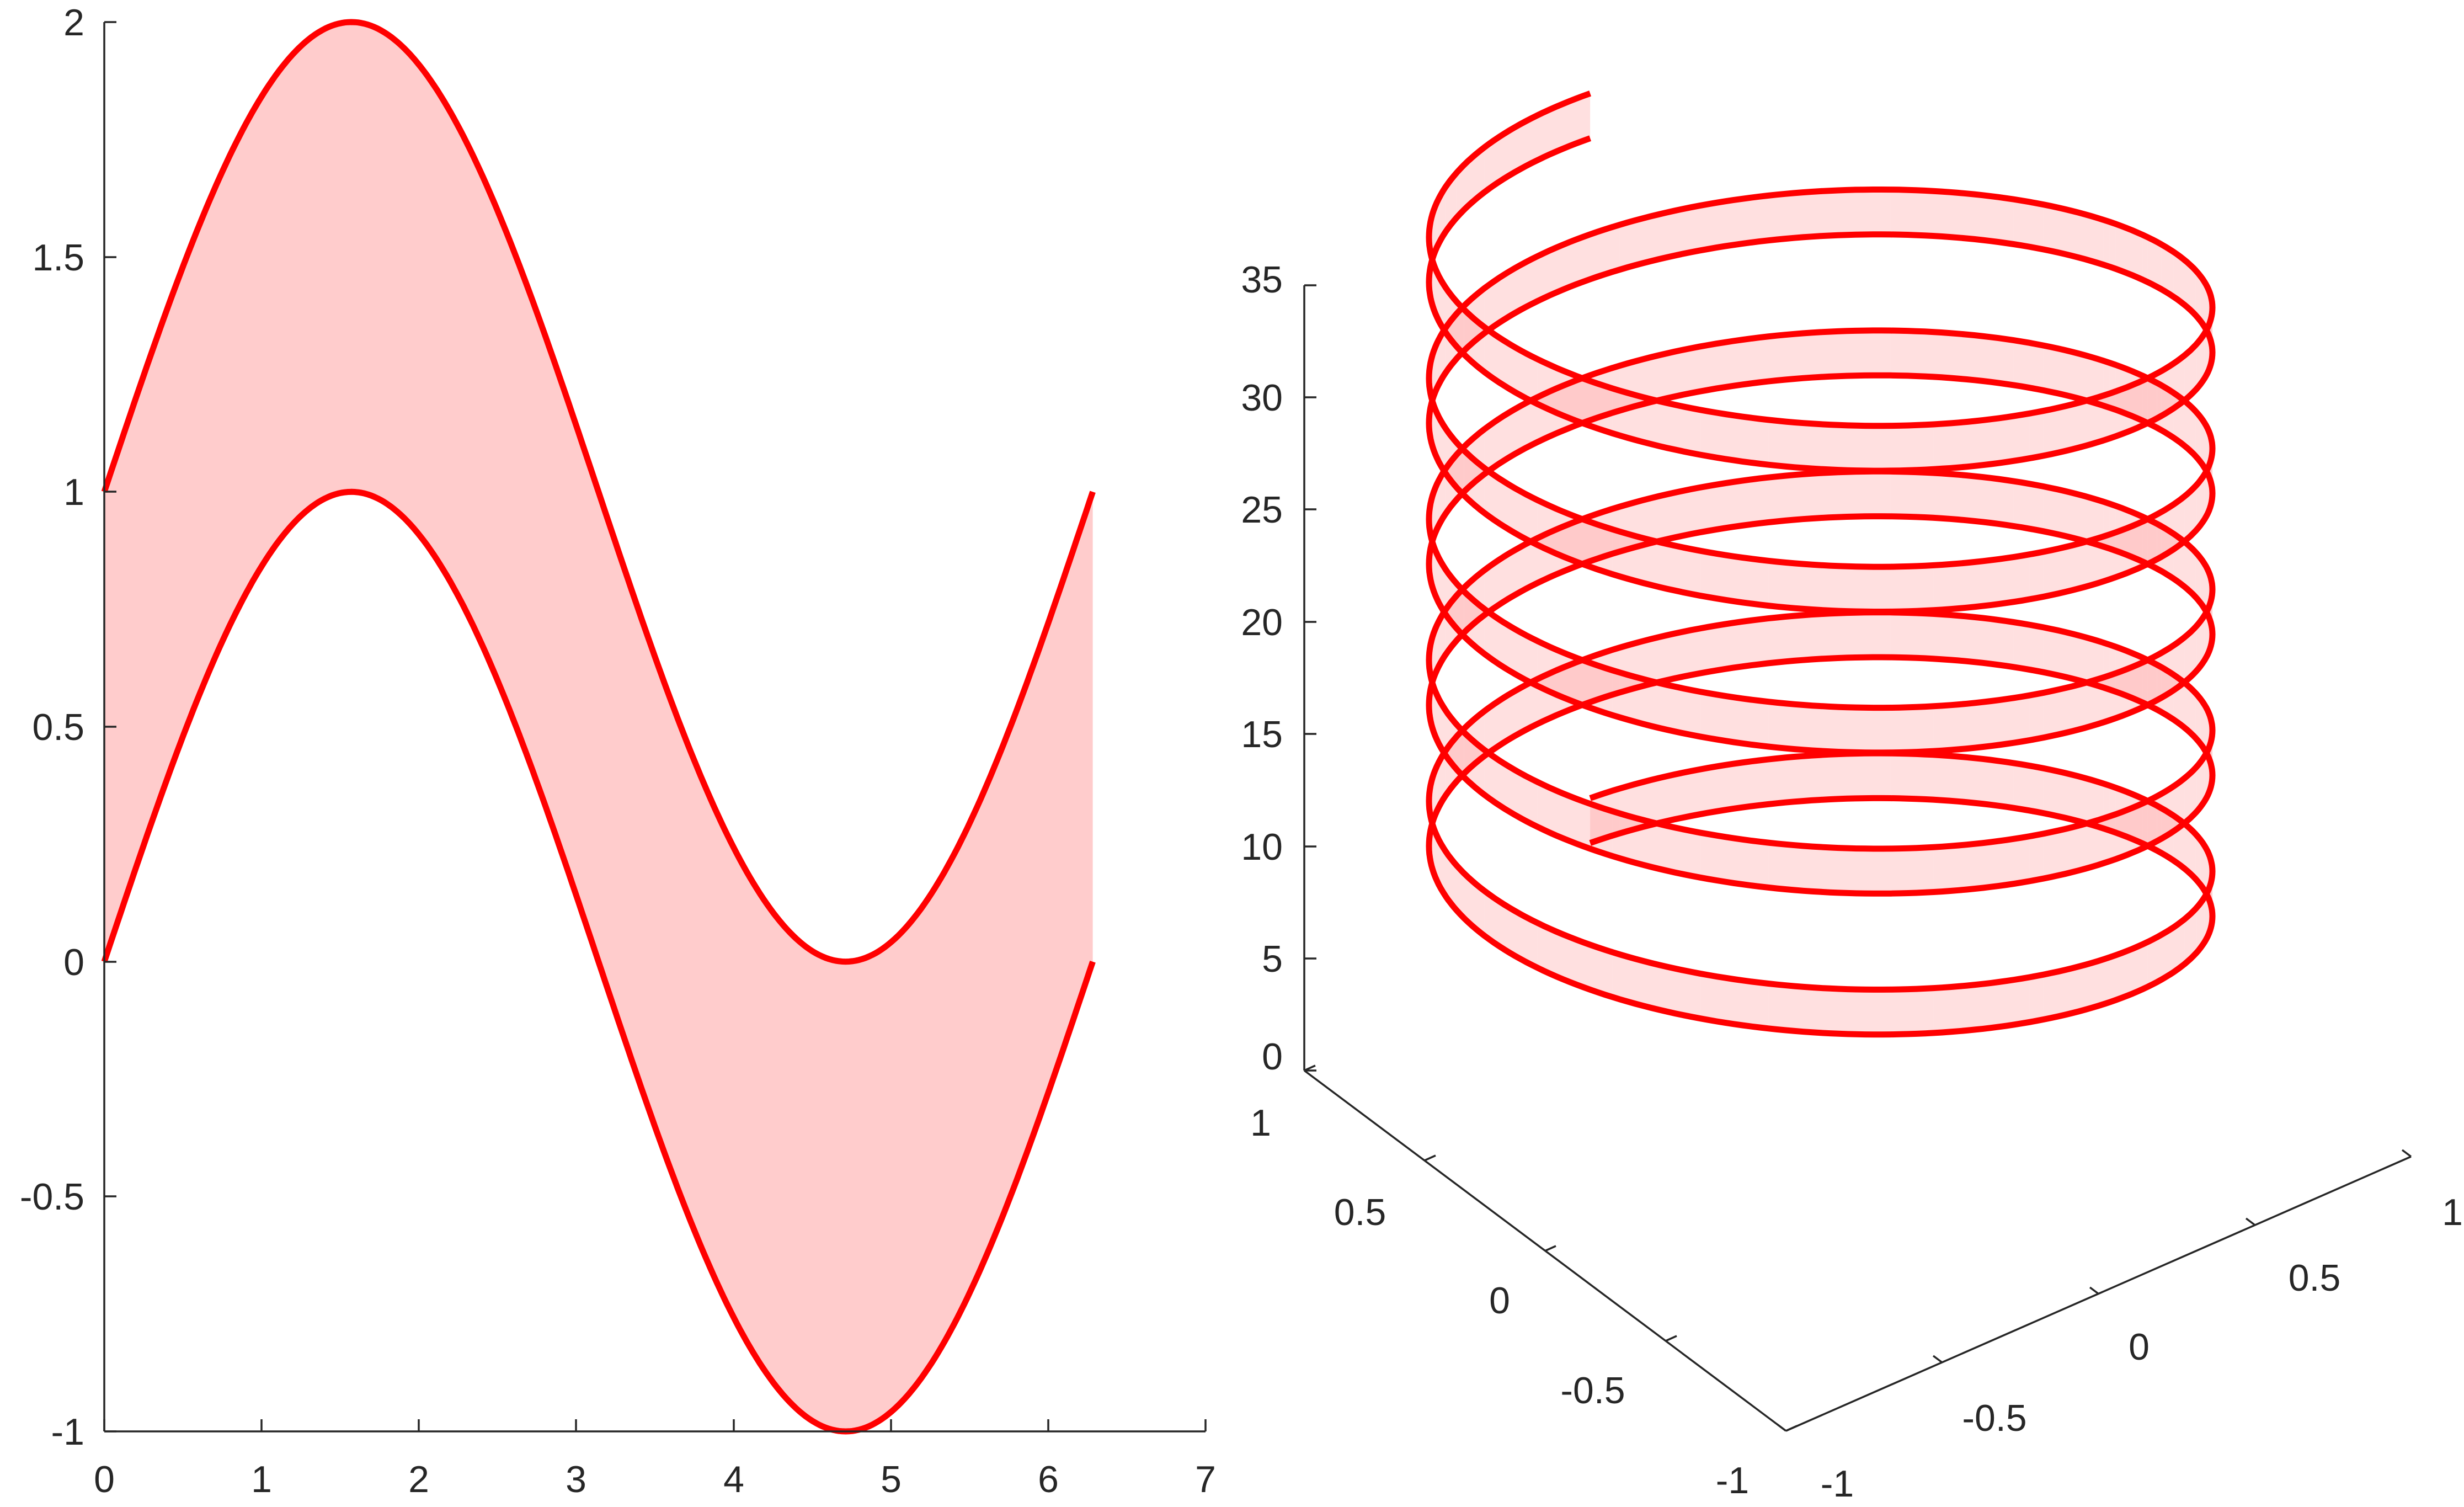 The image size is (2464, 1507). I want to click on z-tick-label-20: 20, so click(1262, 622).